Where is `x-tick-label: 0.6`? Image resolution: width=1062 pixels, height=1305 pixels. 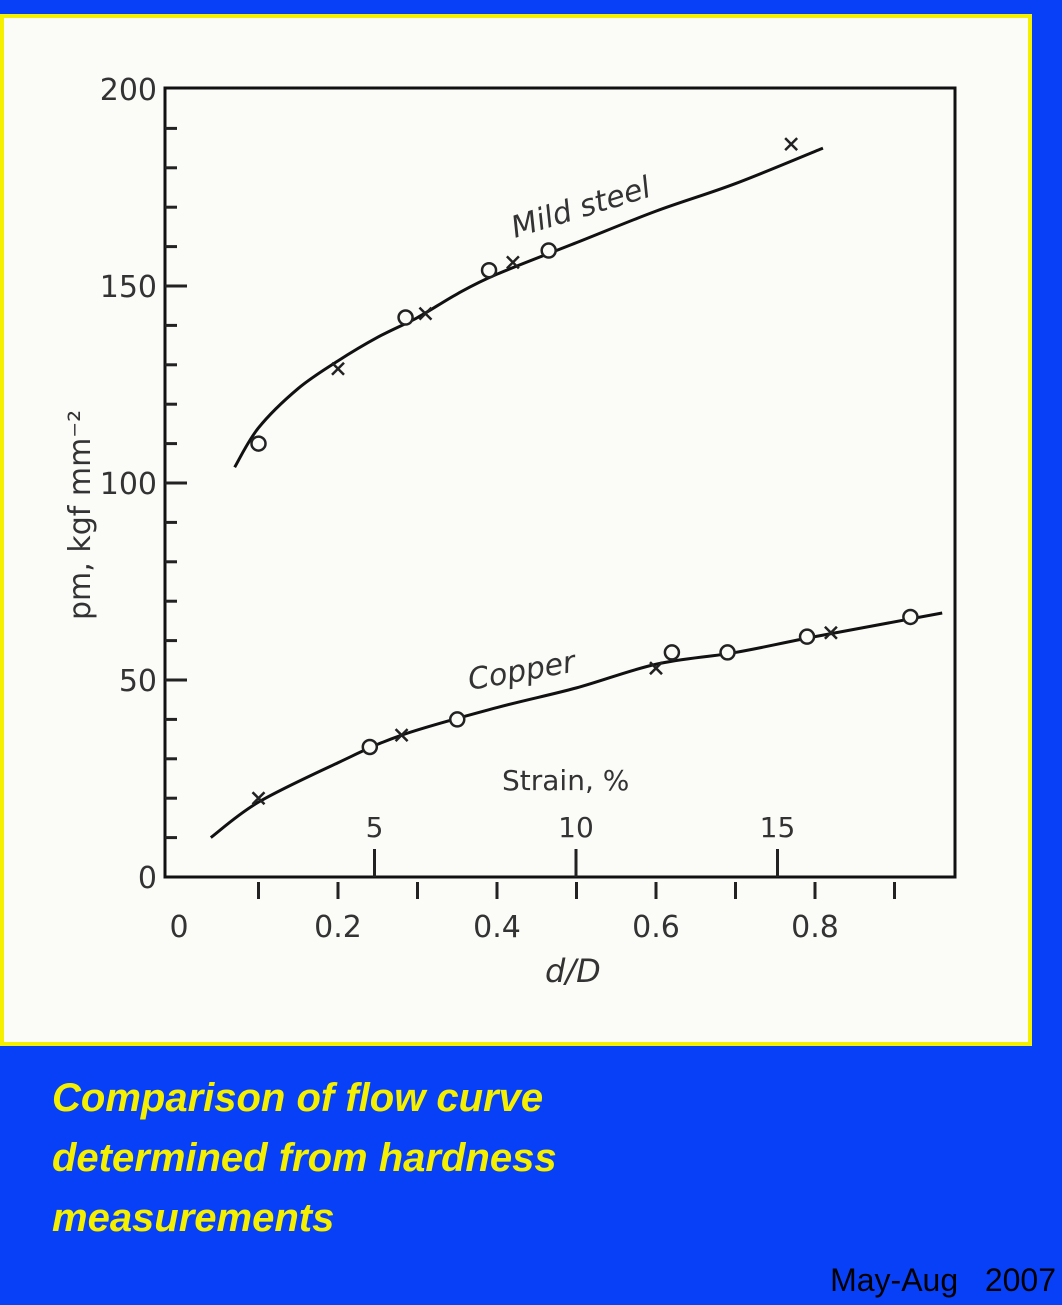
x-tick-label: 0.6 is located at coordinates (656, 927).